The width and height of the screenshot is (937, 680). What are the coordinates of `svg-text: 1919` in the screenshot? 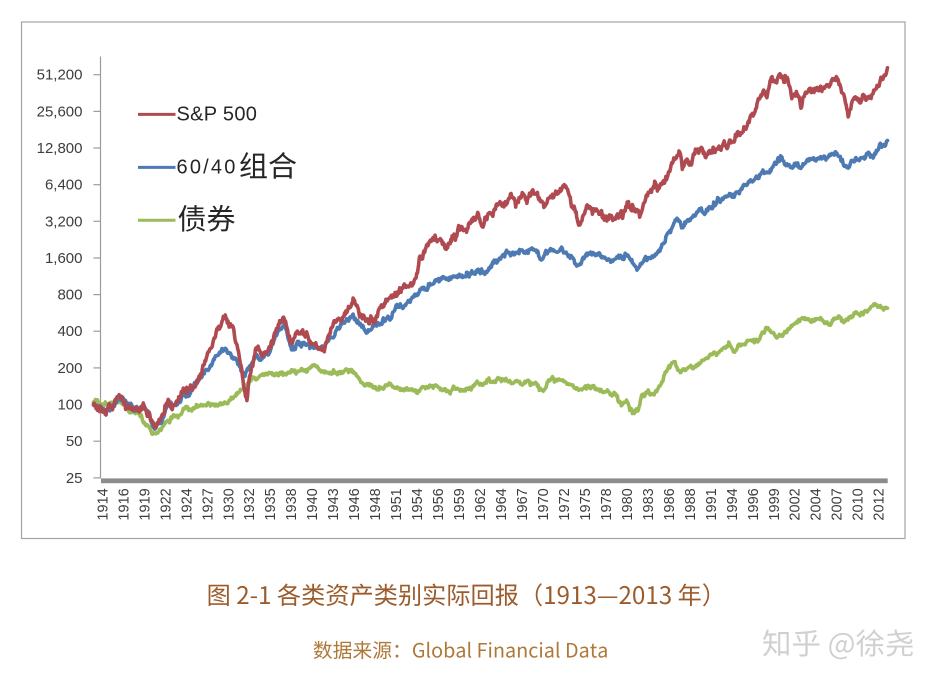 It's located at (145, 504).